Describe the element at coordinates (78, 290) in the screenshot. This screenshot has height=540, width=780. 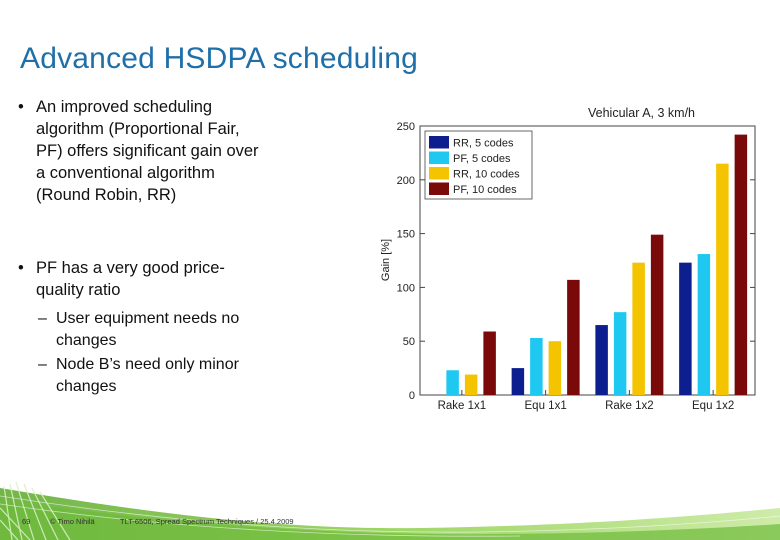
I see `bullet-line: quality ratio` at that location.